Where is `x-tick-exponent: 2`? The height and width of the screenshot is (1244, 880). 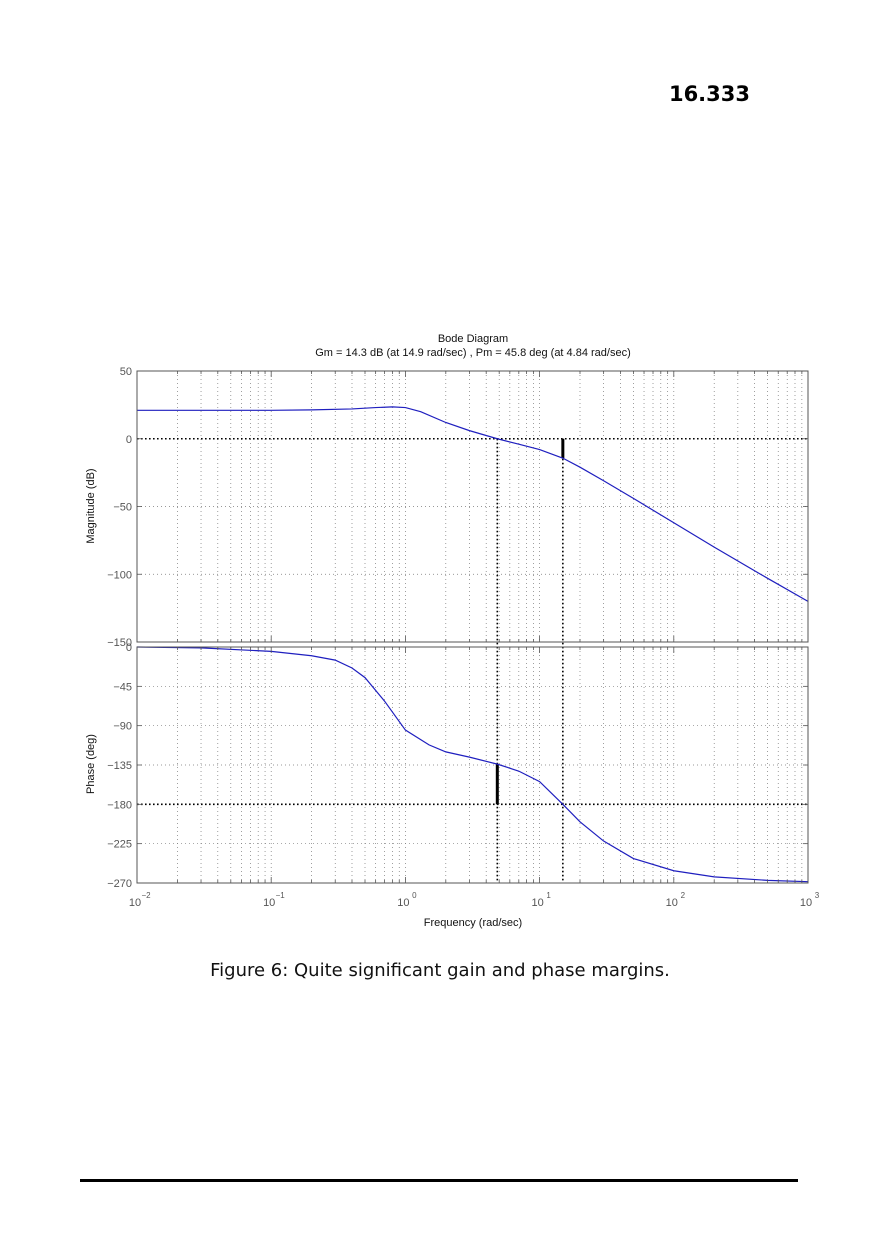
x-tick-exponent: 2 is located at coordinates (683, 895).